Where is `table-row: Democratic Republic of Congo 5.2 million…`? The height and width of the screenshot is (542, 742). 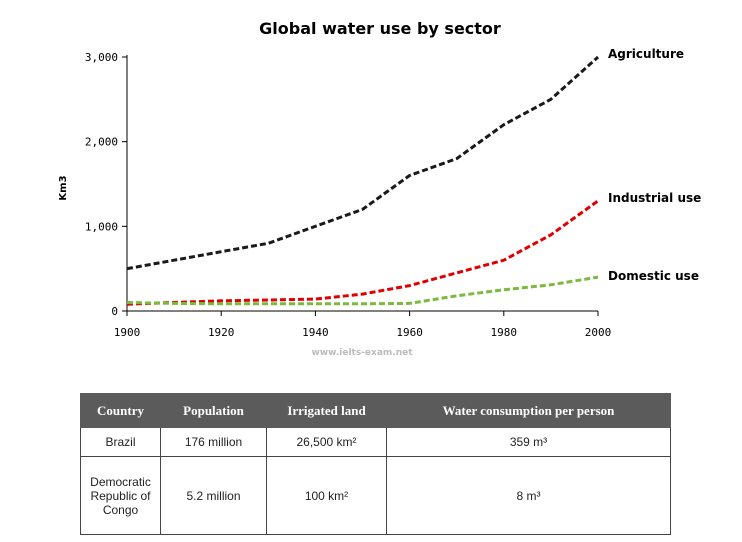 table-row: Democratic Republic of Congo 5.2 million… is located at coordinates (375, 495).